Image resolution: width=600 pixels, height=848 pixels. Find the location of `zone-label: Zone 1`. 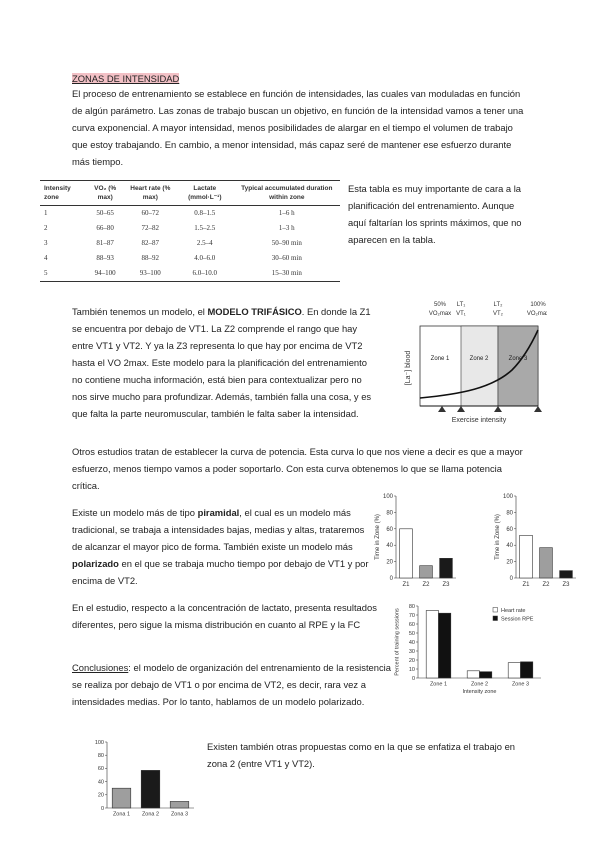

zone-label: Zone 1 is located at coordinates (440, 359).